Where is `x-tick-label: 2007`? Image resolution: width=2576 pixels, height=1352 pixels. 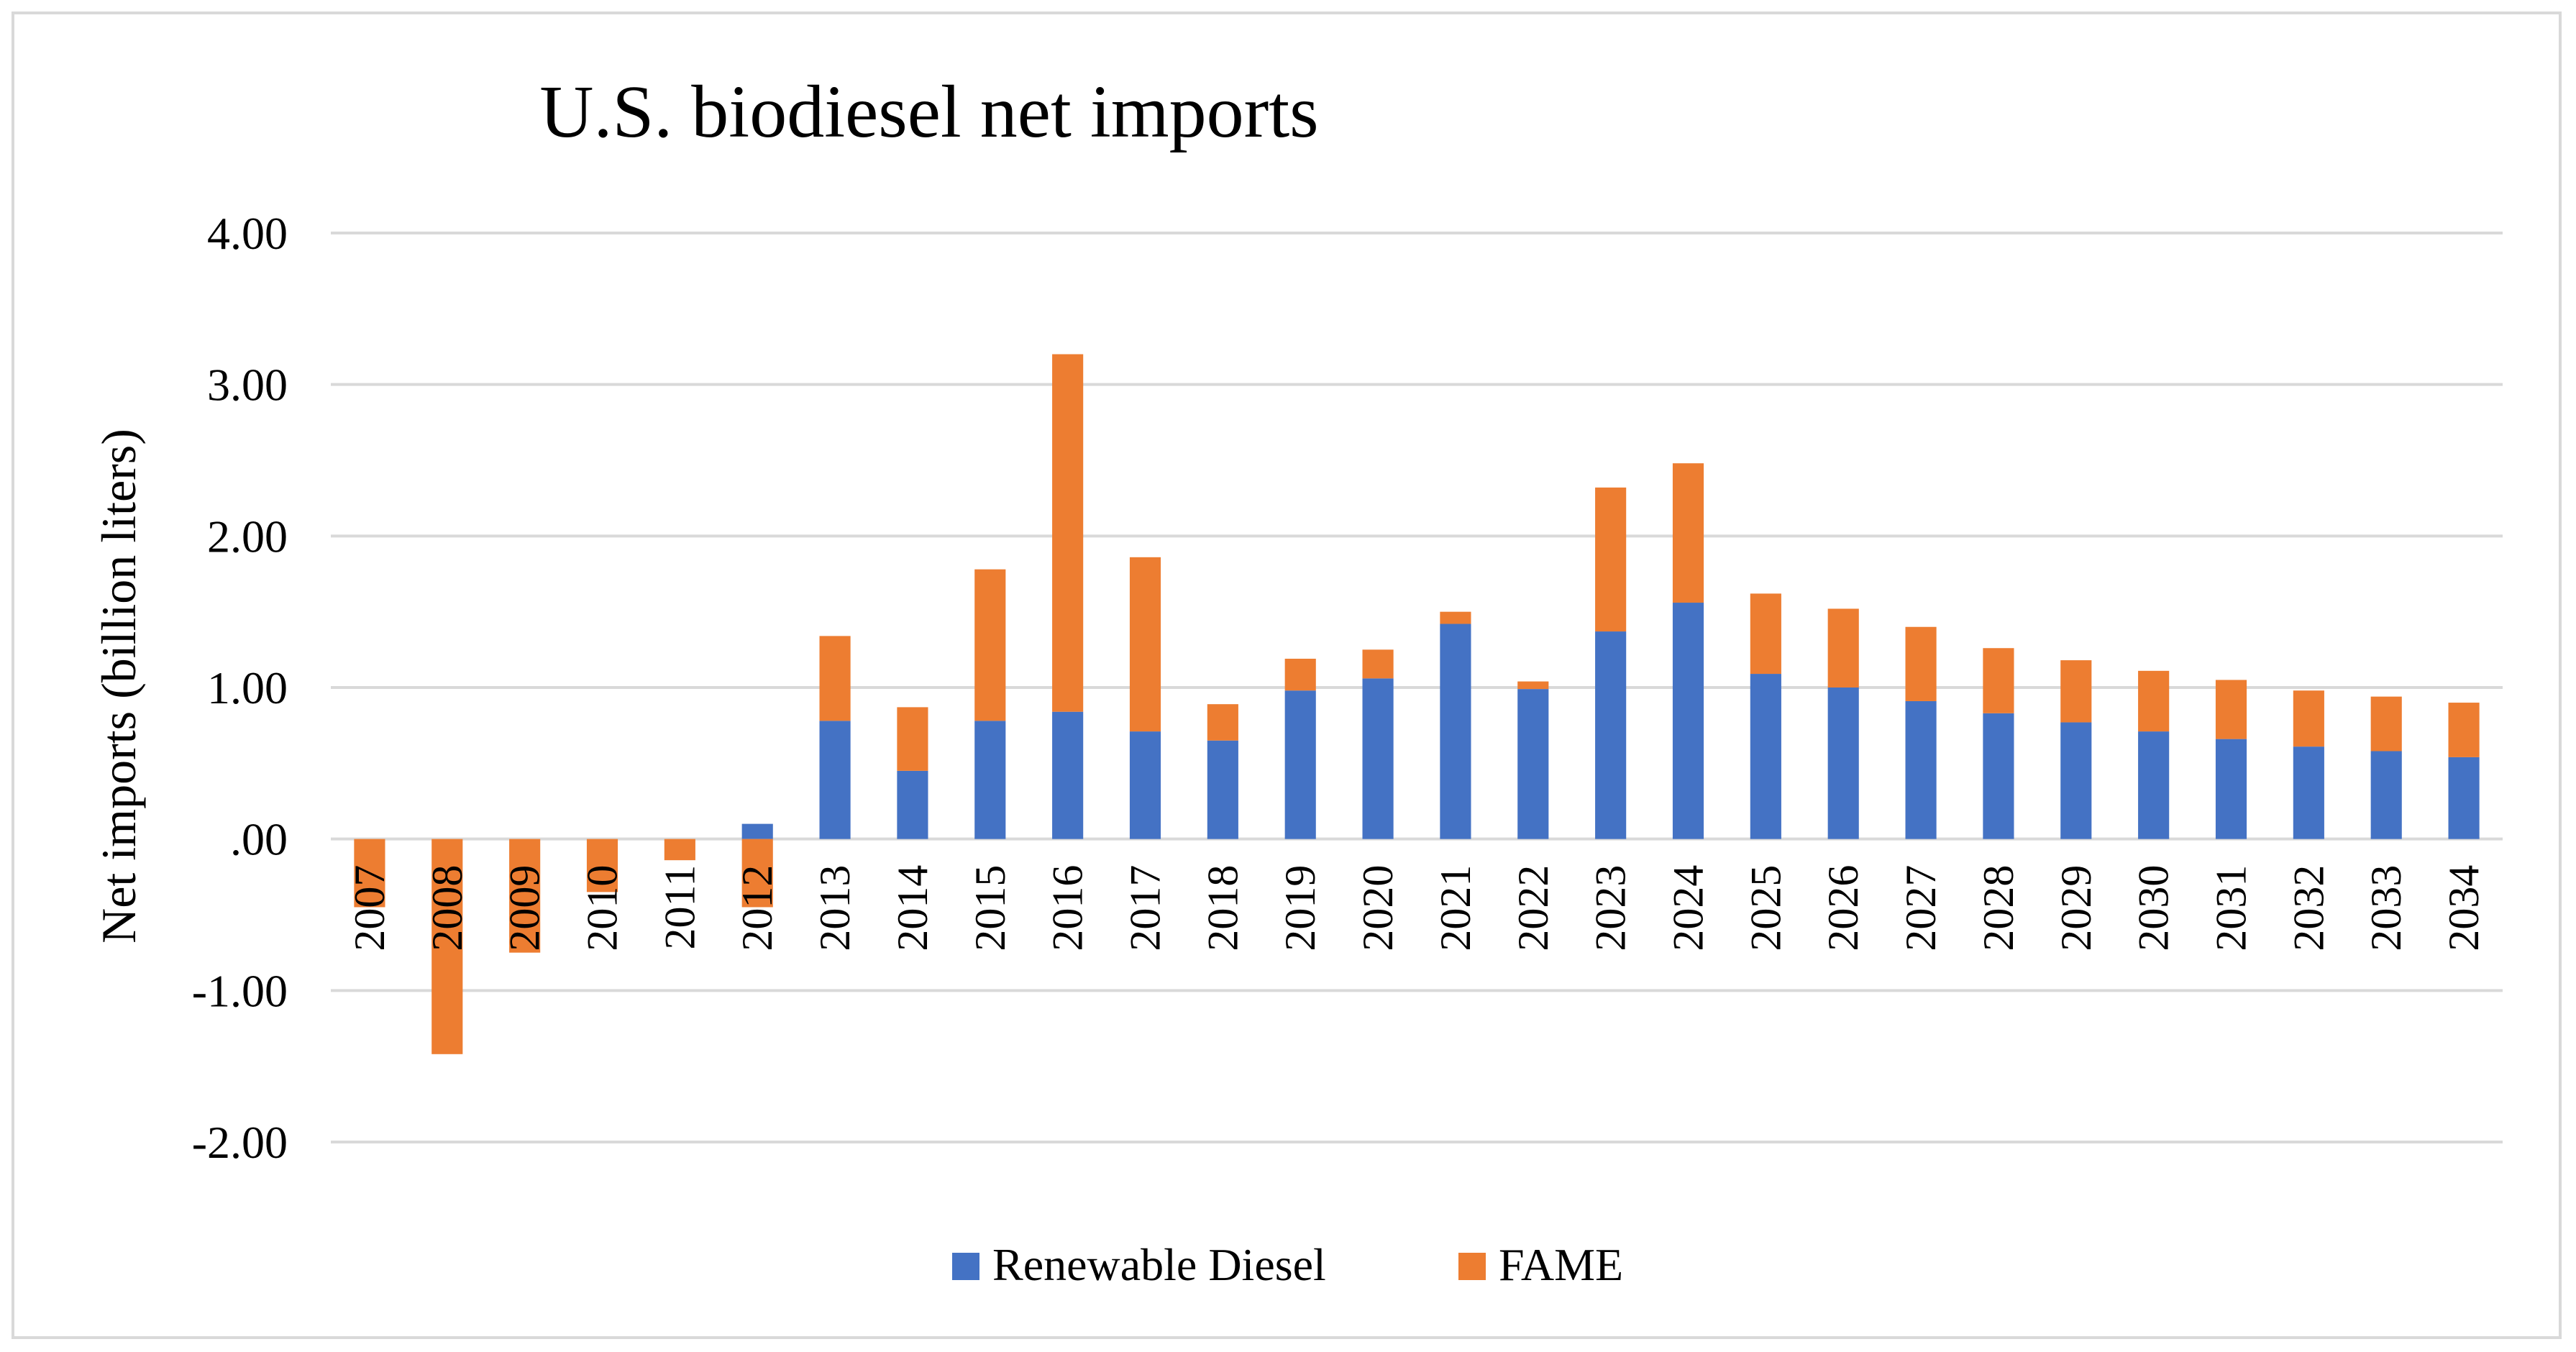
x-tick-label: 2007 is located at coordinates (369, 908).